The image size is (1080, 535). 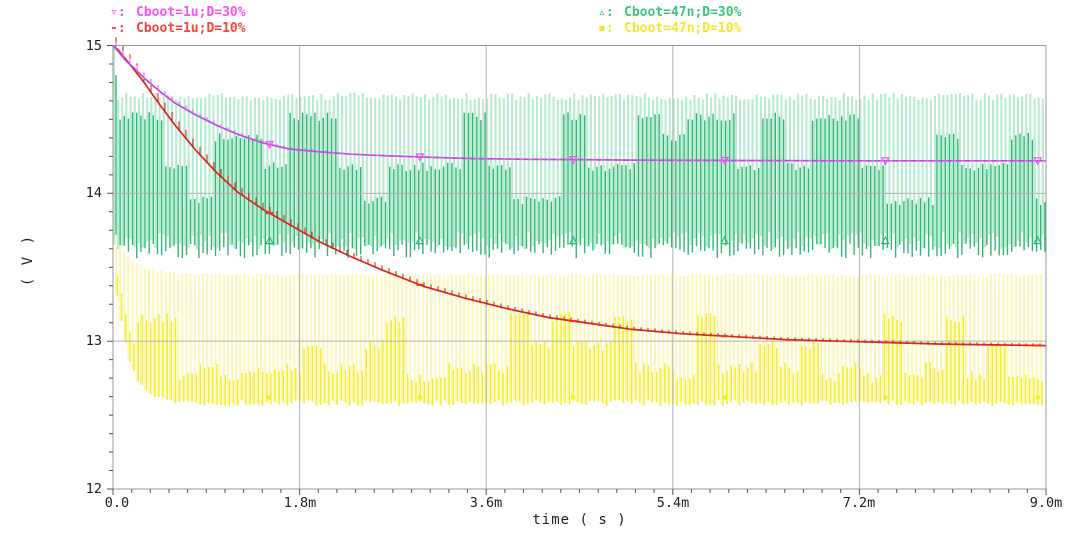 I want to click on legend-item: ▿: Cboot=1u;D=30%, so click(x=178, y=13).